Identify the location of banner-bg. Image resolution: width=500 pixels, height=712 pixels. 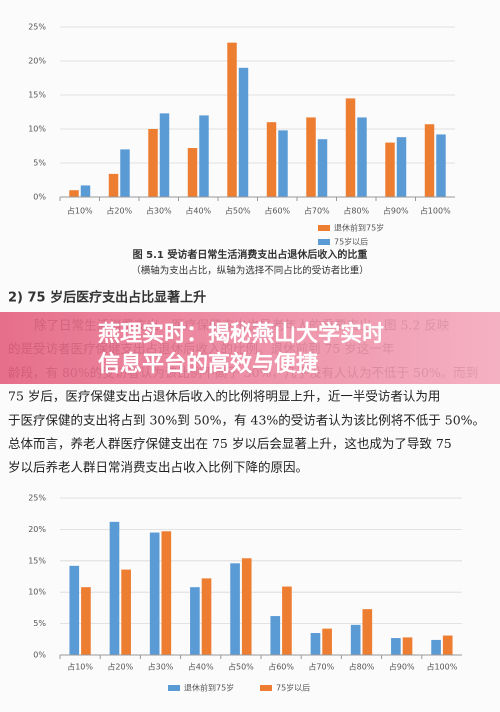
(250, 348).